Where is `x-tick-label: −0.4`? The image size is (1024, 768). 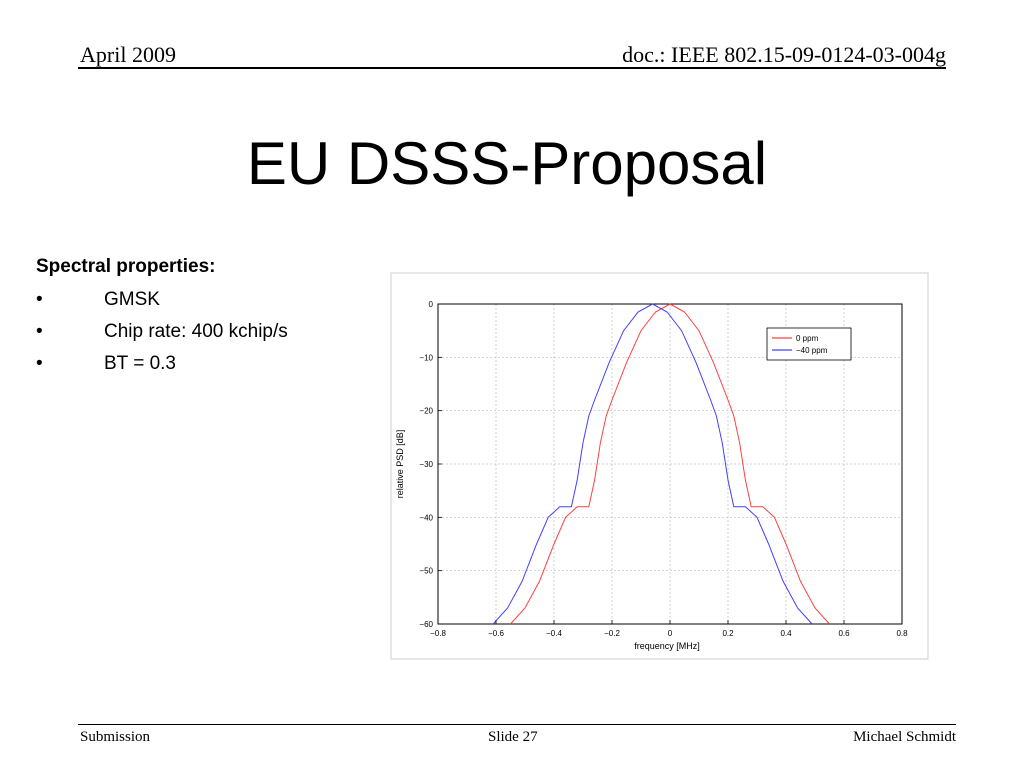 x-tick-label: −0.4 is located at coordinates (554, 633).